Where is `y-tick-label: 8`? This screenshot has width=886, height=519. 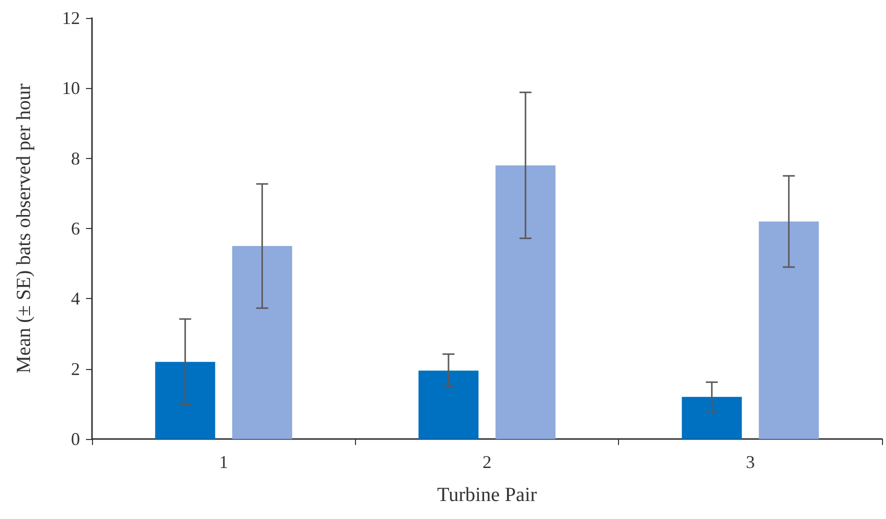
y-tick-label: 8 is located at coordinates (75, 158).